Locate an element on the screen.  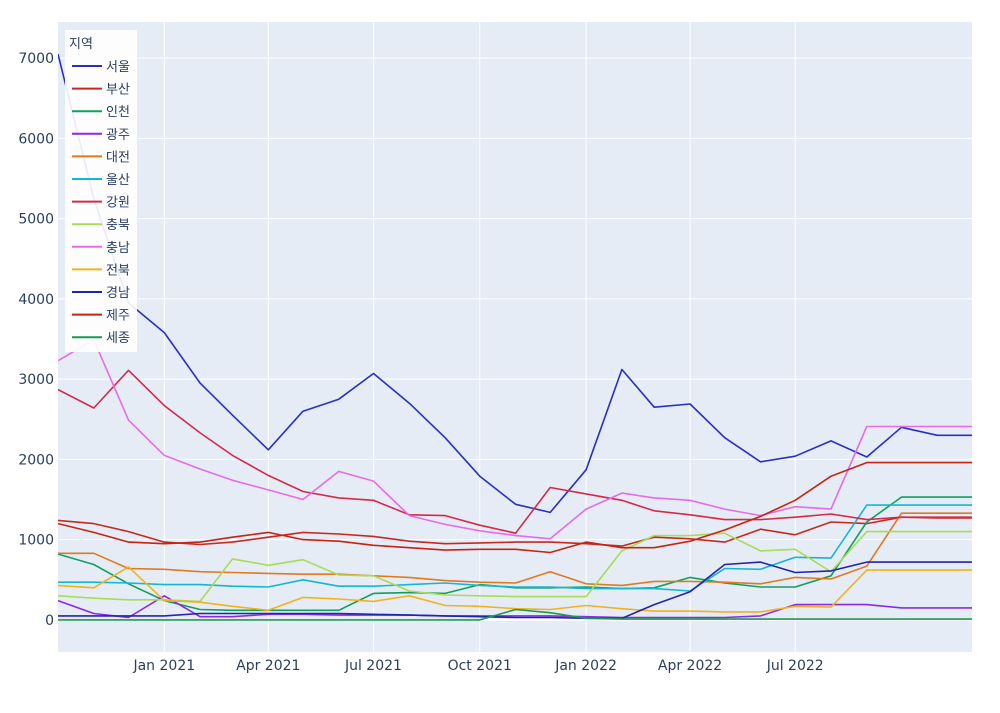
x-tick-label: Apr 2022 is located at coordinates (690, 666).